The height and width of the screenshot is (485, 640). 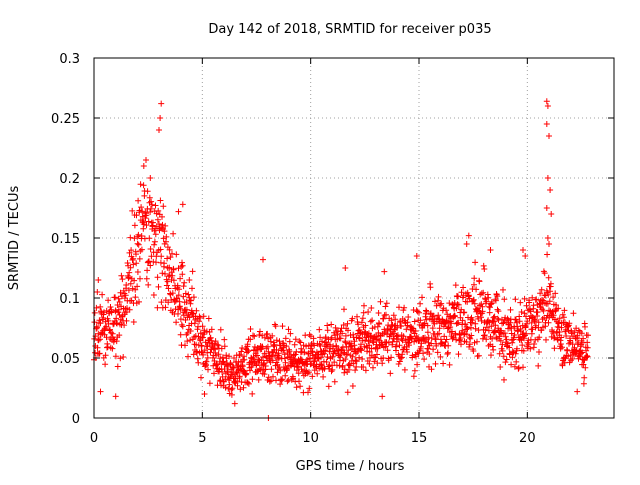 What do you see at coordinates (69, 59) in the screenshot?
I see `y-tick-label: 0.3` at bounding box center [69, 59].